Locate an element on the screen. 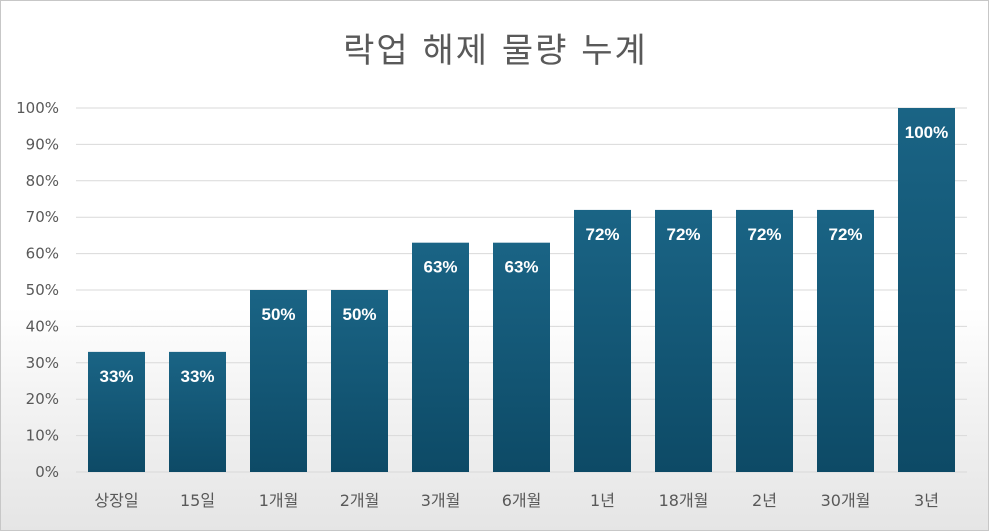 This screenshot has width=989, height=531. y-axis-ticks: 0% 10% 20% 30% 40% 50% 60% 70% 80% 90% 100% is located at coordinates (37, 290).